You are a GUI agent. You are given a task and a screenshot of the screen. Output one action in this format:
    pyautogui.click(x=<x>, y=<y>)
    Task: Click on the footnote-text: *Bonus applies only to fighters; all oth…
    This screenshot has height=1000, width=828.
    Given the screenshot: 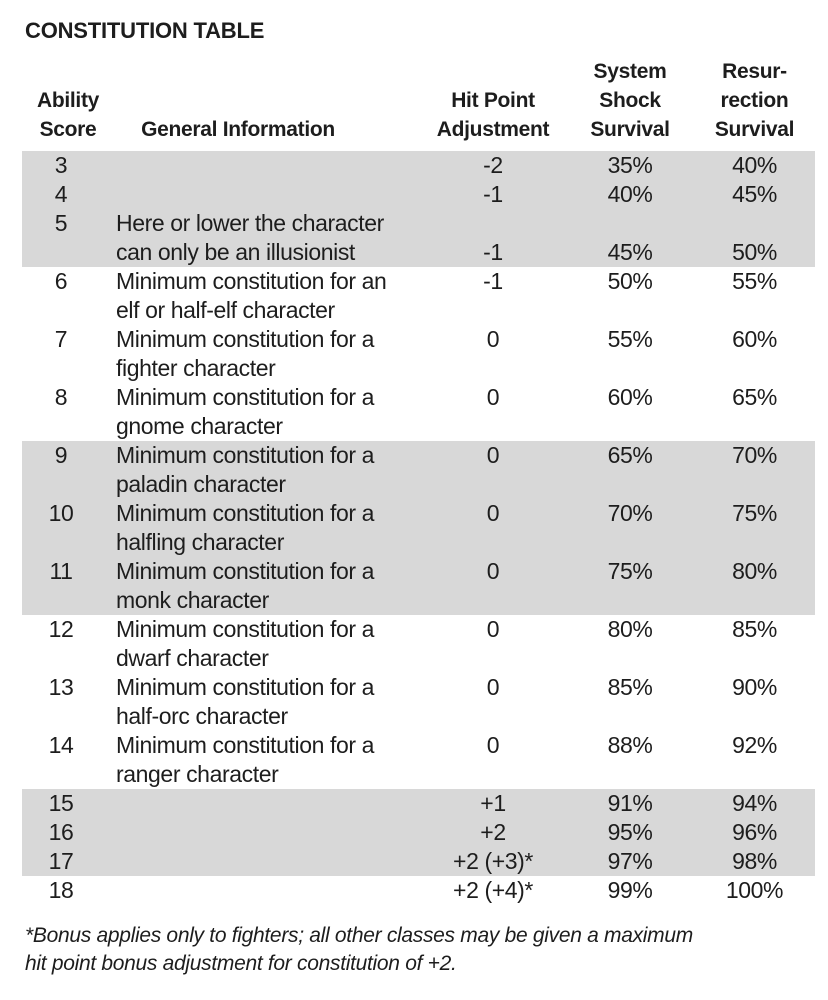 What is the action you would take?
    pyautogui.click(x=395, y=950)
    